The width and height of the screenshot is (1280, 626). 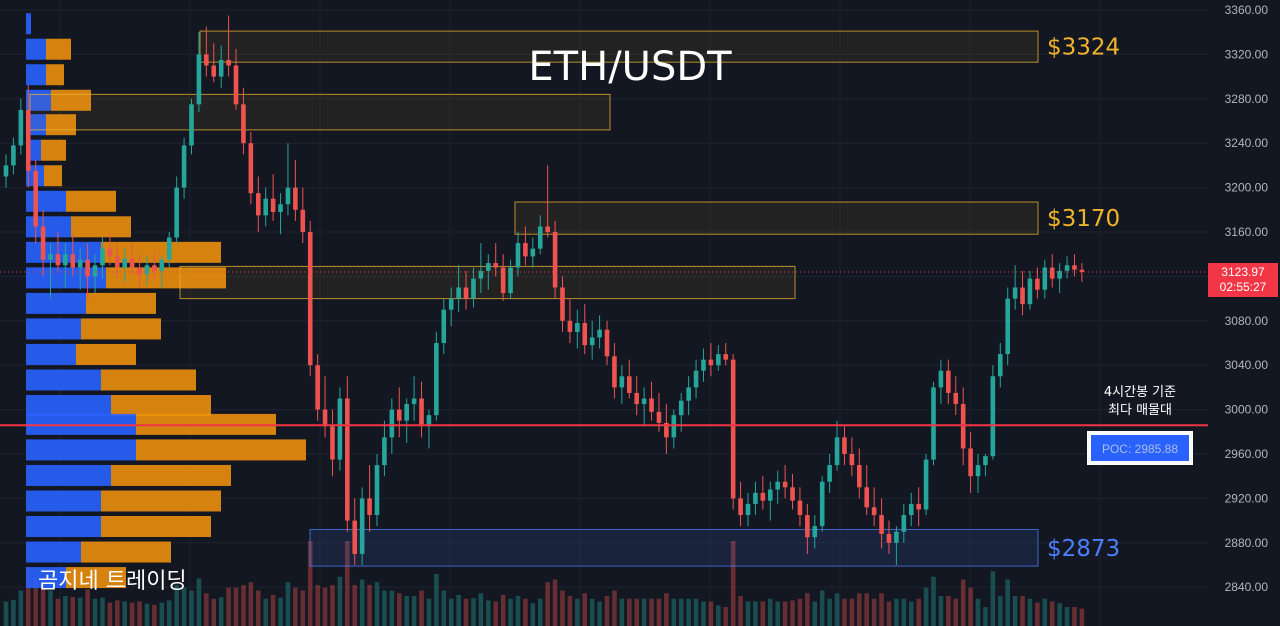 What do you see at coordinates (1247, 143) in the screenshot?
I see `y-tick-label: 3240.00` at bounding box center [1247, 143].